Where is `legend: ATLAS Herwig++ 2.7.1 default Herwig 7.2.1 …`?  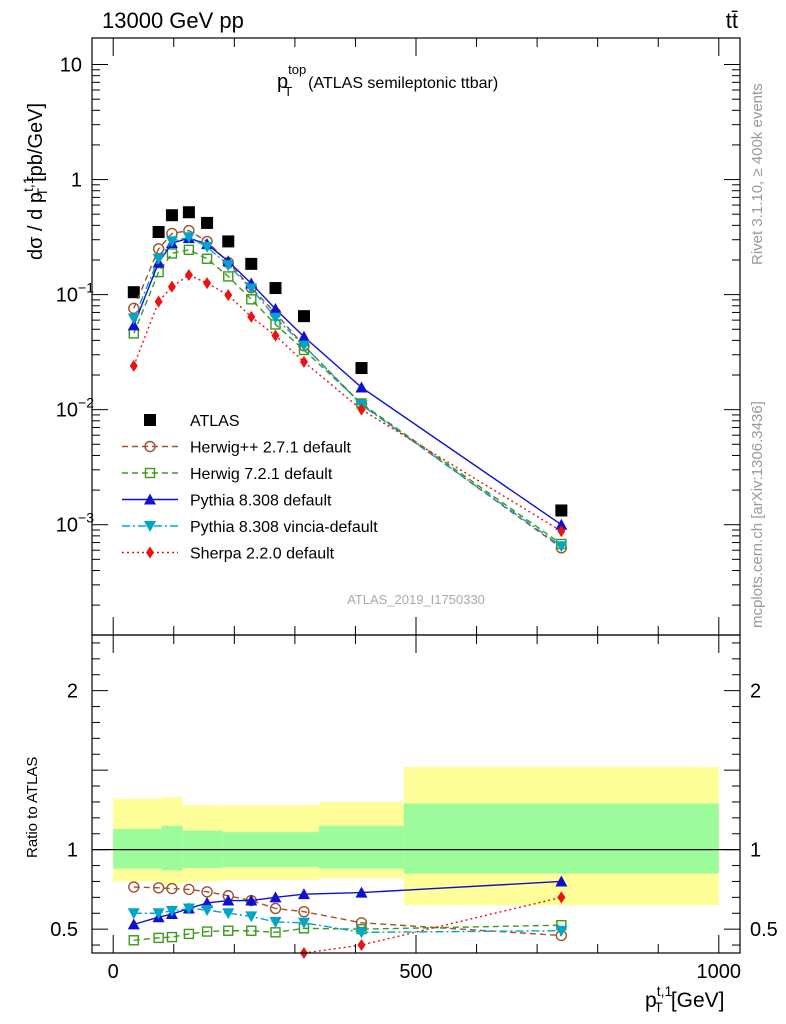
legend: ATLAS Herwig++ 2.7.1 default Herwig 7.2.1 … is located at coordinates (250, 488).